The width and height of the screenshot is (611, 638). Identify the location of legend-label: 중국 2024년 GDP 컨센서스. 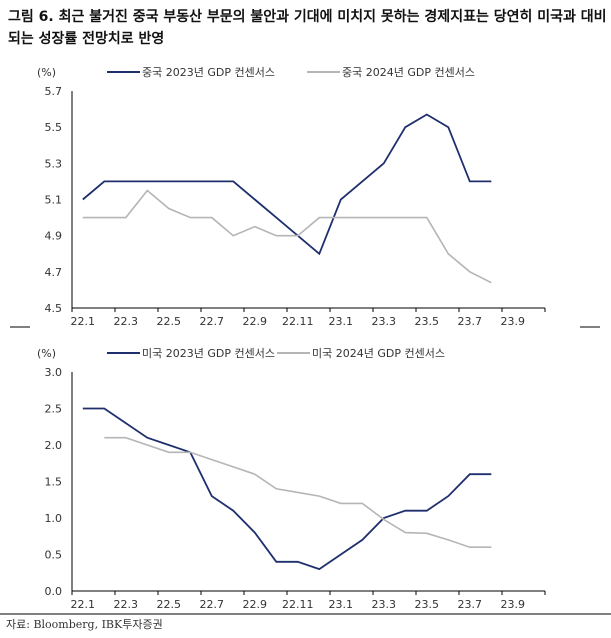
(408, 72).